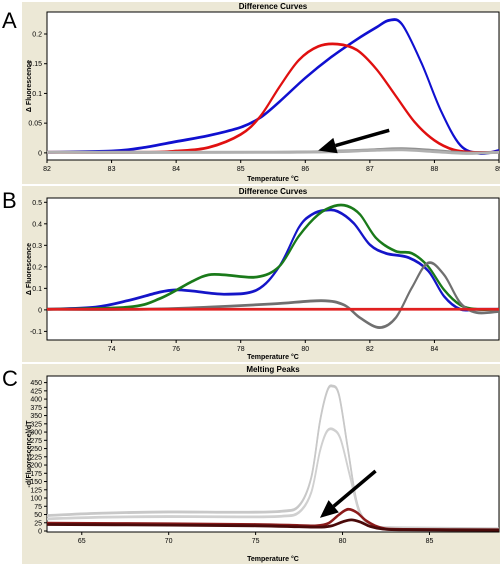  I want to click on y-tick-label: 0.4, so click(37, 224).